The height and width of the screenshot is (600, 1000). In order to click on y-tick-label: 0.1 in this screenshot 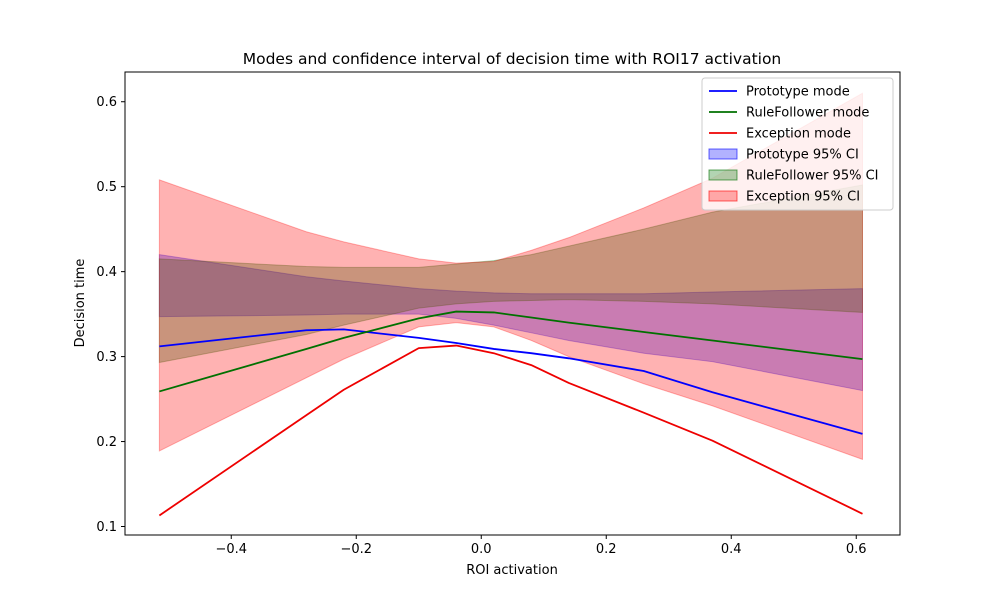, I will do `click(106, 527)`.